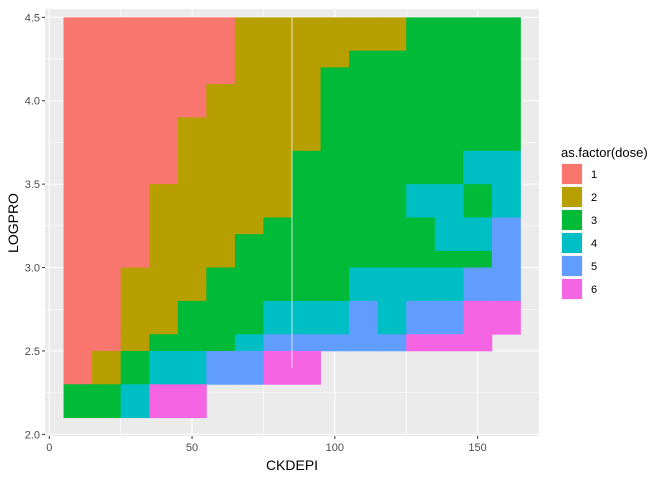 The width and height of the screenshot is (672, 480). What do you see at coordinates (292, 465) in the screenshot?
I see `x-axis-title: CKDEPI` at bounding box center [292, 465].